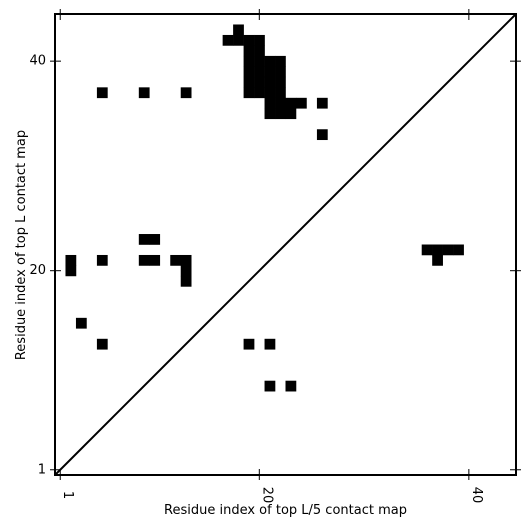 The width and height of the screenshot is (531, 531). Describe the element at coordinates (37, 61) in the screenshot. I see `y-tick-label: 40` at that location.